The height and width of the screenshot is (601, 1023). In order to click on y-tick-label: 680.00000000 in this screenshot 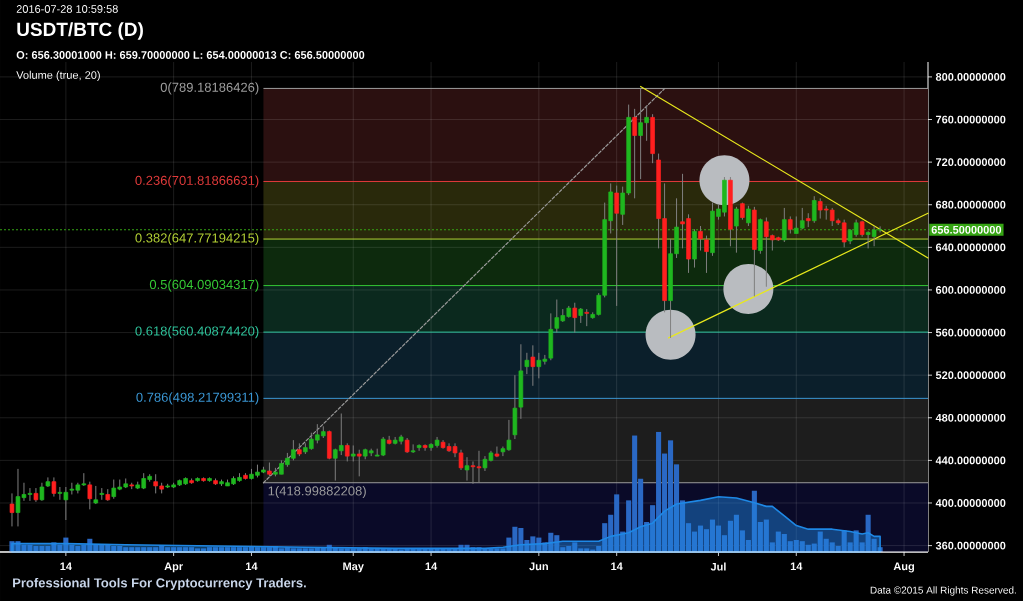, I will do `click(970, 204)`.